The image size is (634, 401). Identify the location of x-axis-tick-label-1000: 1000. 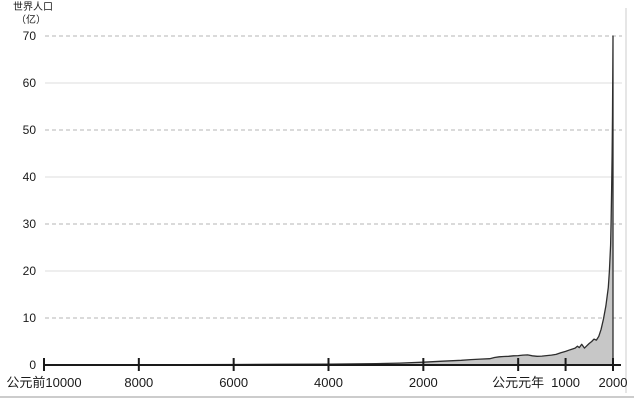
(566, 382).